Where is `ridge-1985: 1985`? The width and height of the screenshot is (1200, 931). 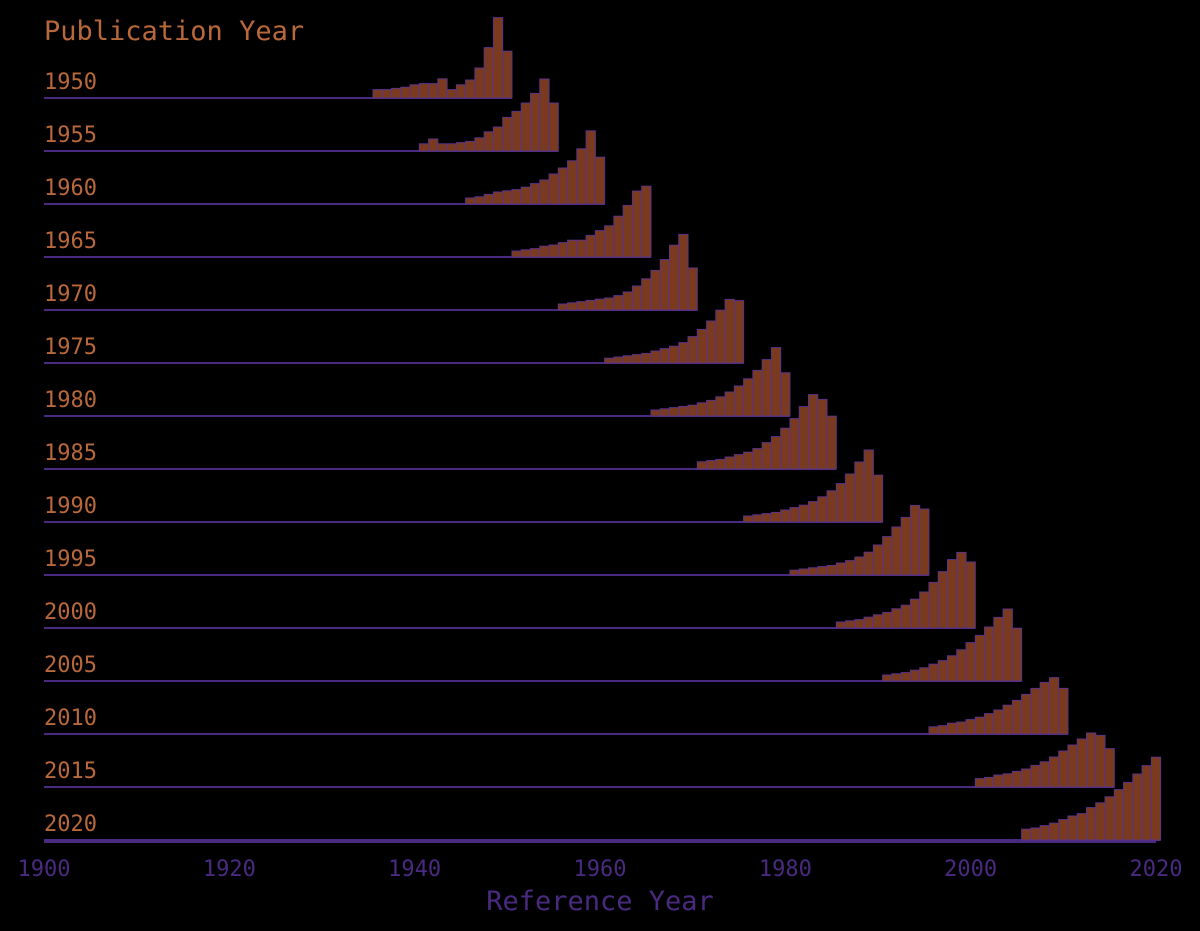
ridge-1985: 1985 is located at coordinates (440, 432).